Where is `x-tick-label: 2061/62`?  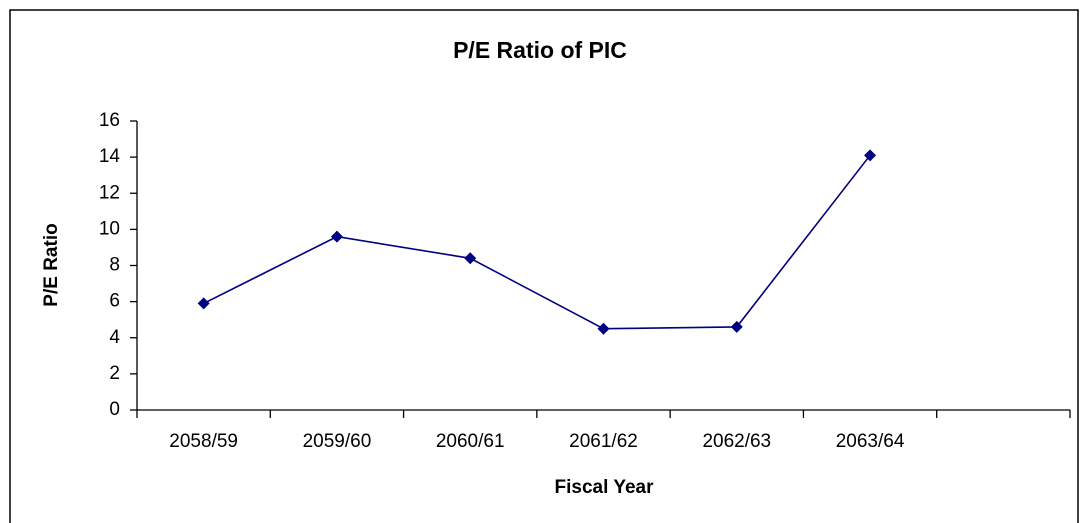
x-tick-label: 2061/62 is located at coordinates (603, 441).